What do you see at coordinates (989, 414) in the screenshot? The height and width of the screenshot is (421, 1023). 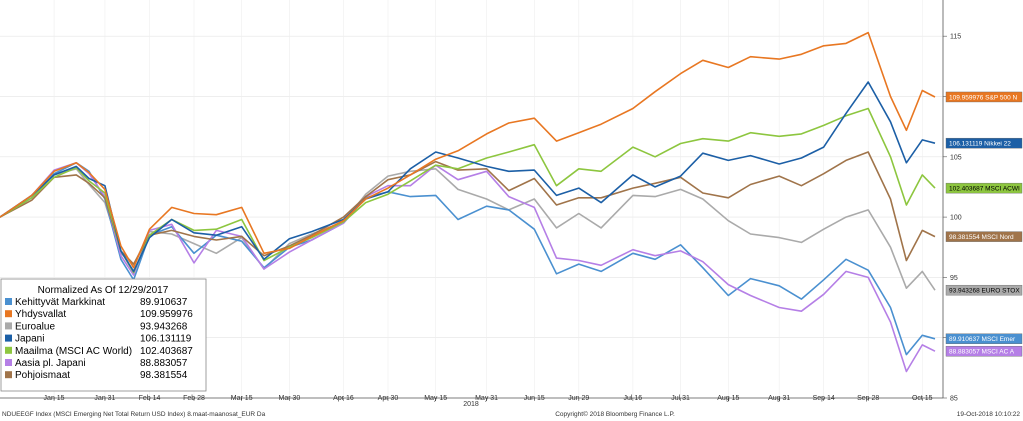 I see `footer-timestamp: 19-Oct-2018 10:10:22` at bounding box center [989, 414].